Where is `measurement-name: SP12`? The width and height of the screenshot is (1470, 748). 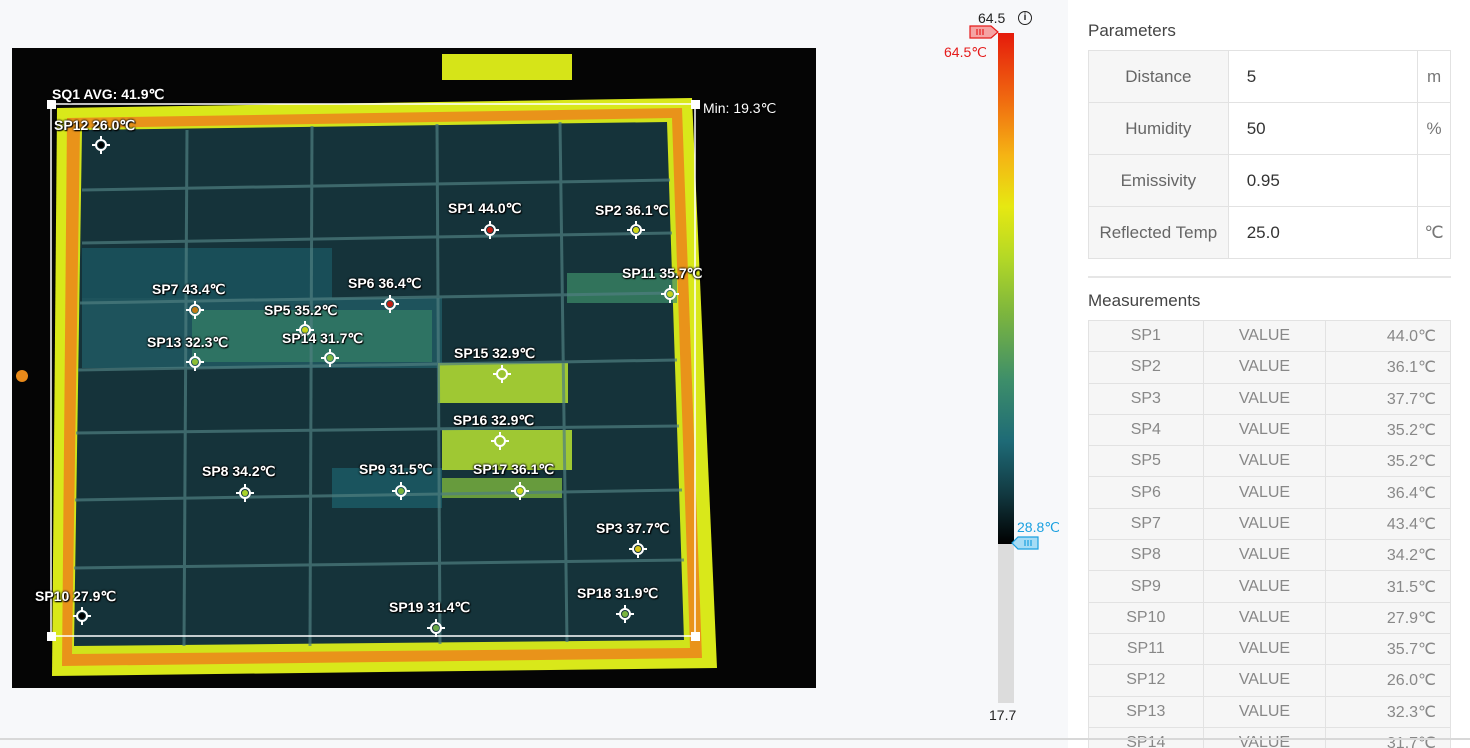
measurement-name: SP12 is located at coordinates (1146, 680).